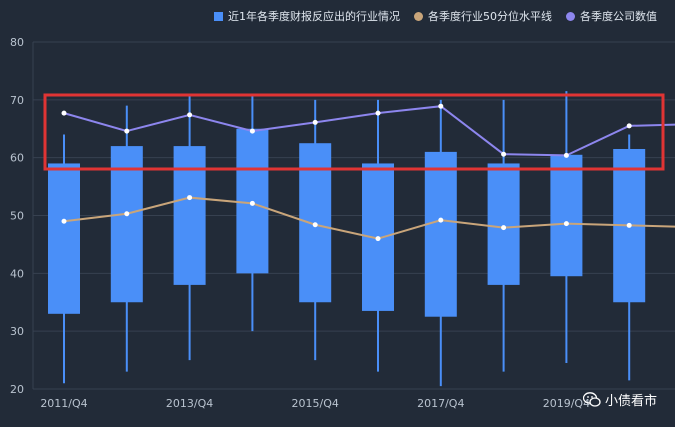  I want to click on y-tick-label: 70, so click(17, 100).